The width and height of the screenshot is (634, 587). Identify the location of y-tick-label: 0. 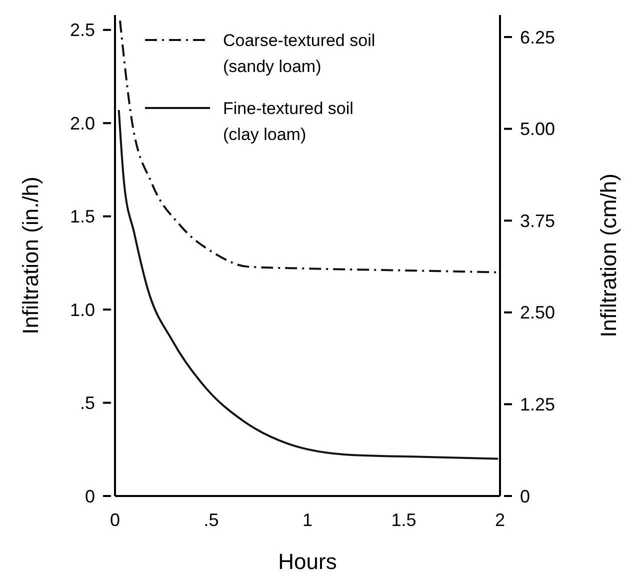
(89, 496).